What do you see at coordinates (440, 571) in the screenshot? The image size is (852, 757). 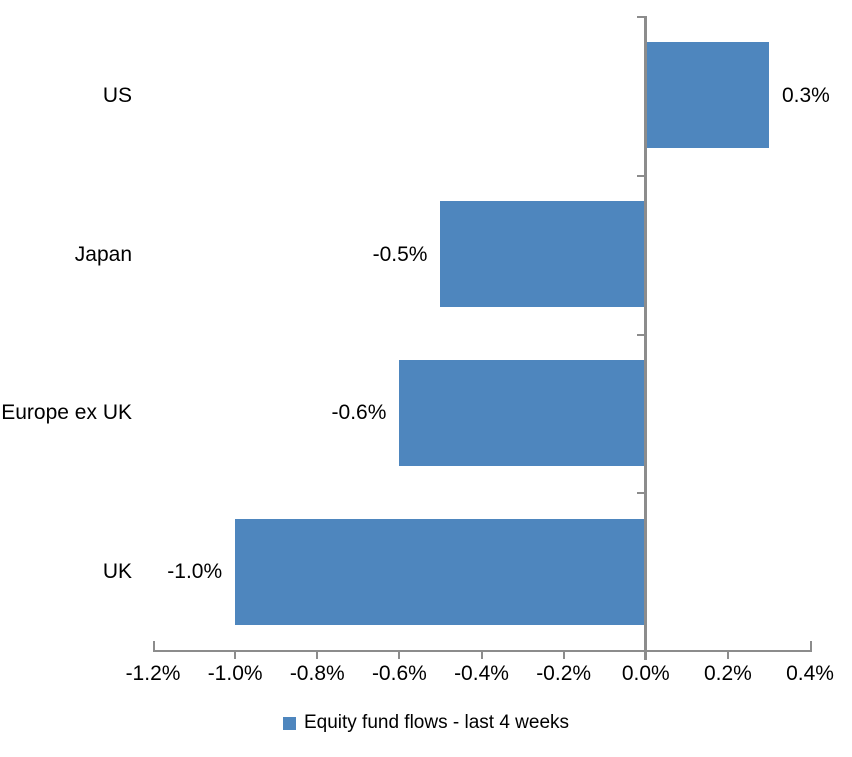 I see `bar-uk` at bounding box center [440, 571].